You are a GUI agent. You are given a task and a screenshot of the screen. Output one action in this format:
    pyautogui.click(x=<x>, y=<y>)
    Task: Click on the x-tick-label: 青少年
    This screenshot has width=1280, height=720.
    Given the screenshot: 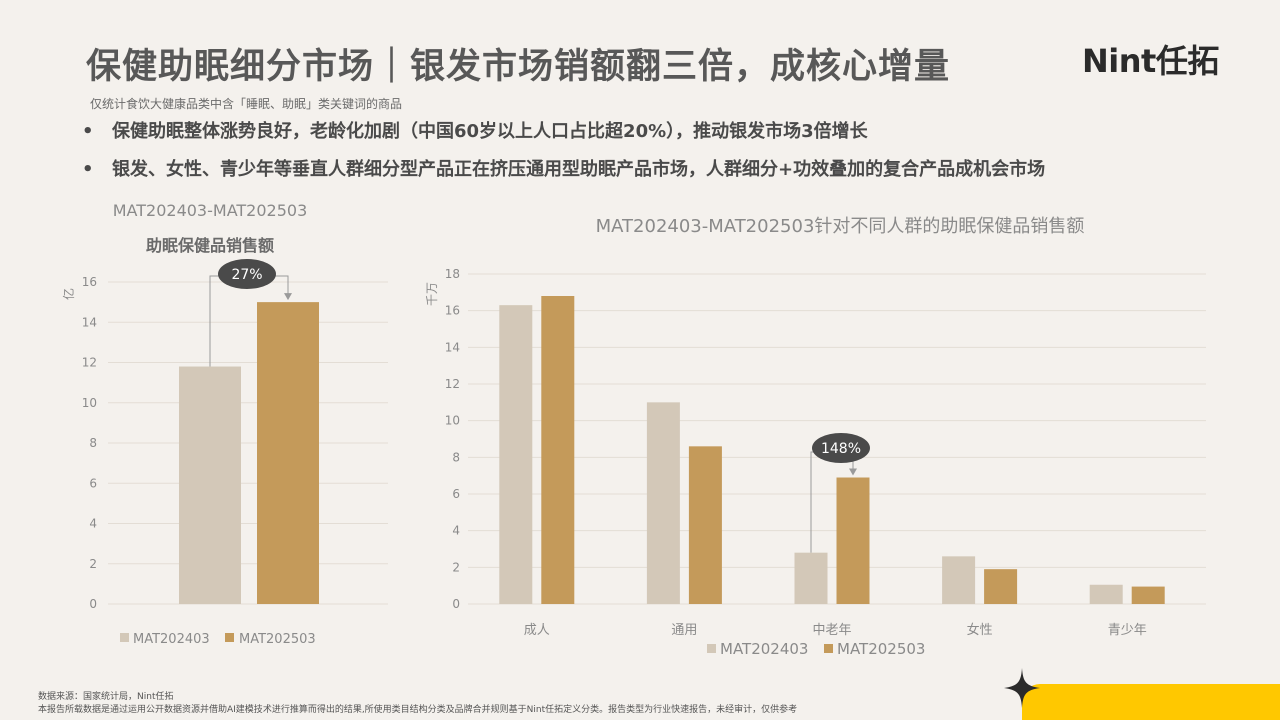 What is the action you would take?
    pyautogui.click(x=1127, y=630)
    